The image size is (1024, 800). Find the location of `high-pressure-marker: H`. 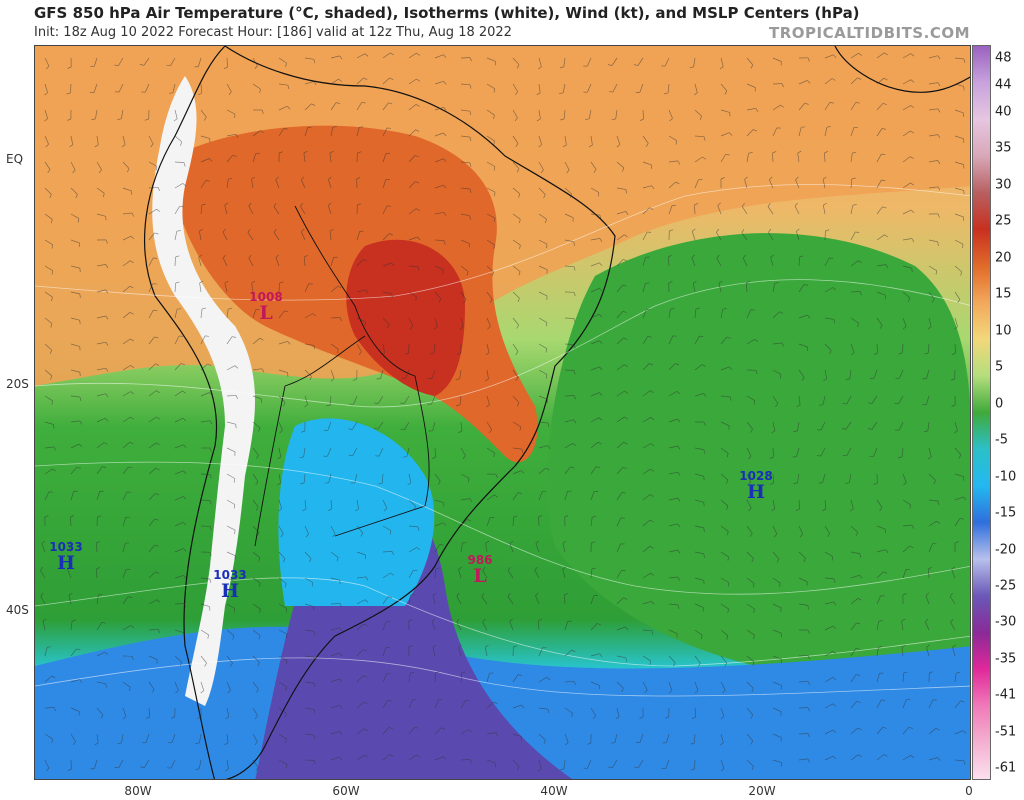

high-pressure-marker: H is located at coordinates (756, 492).